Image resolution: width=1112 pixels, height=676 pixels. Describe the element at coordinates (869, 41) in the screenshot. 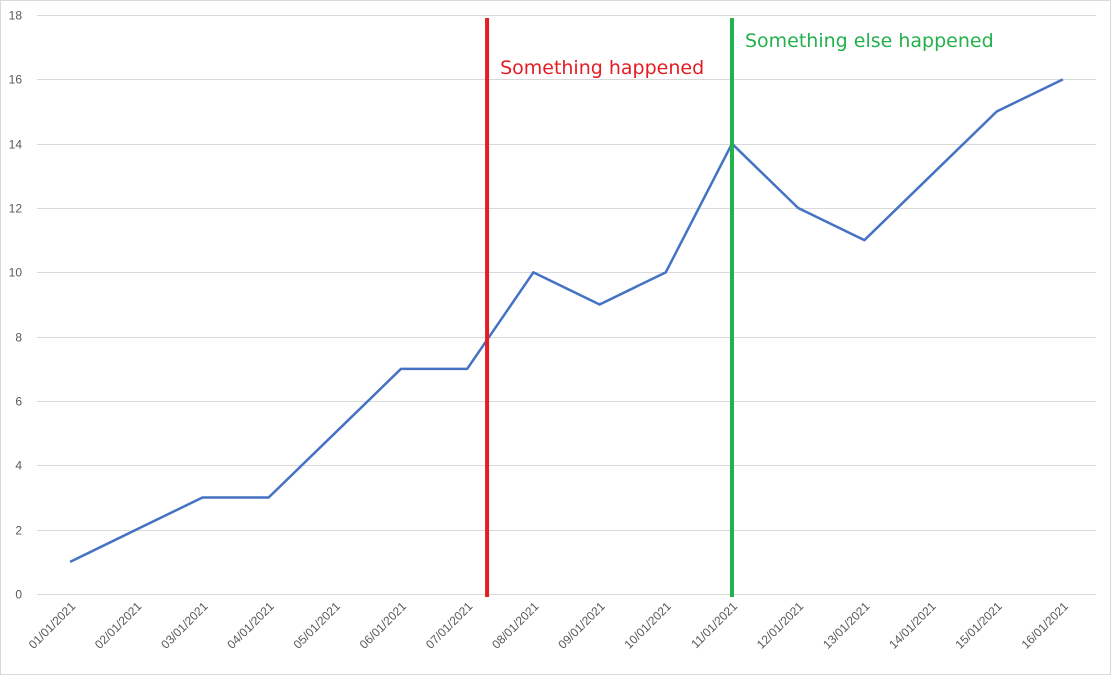

I see `event-label: Something else happened` at that location.